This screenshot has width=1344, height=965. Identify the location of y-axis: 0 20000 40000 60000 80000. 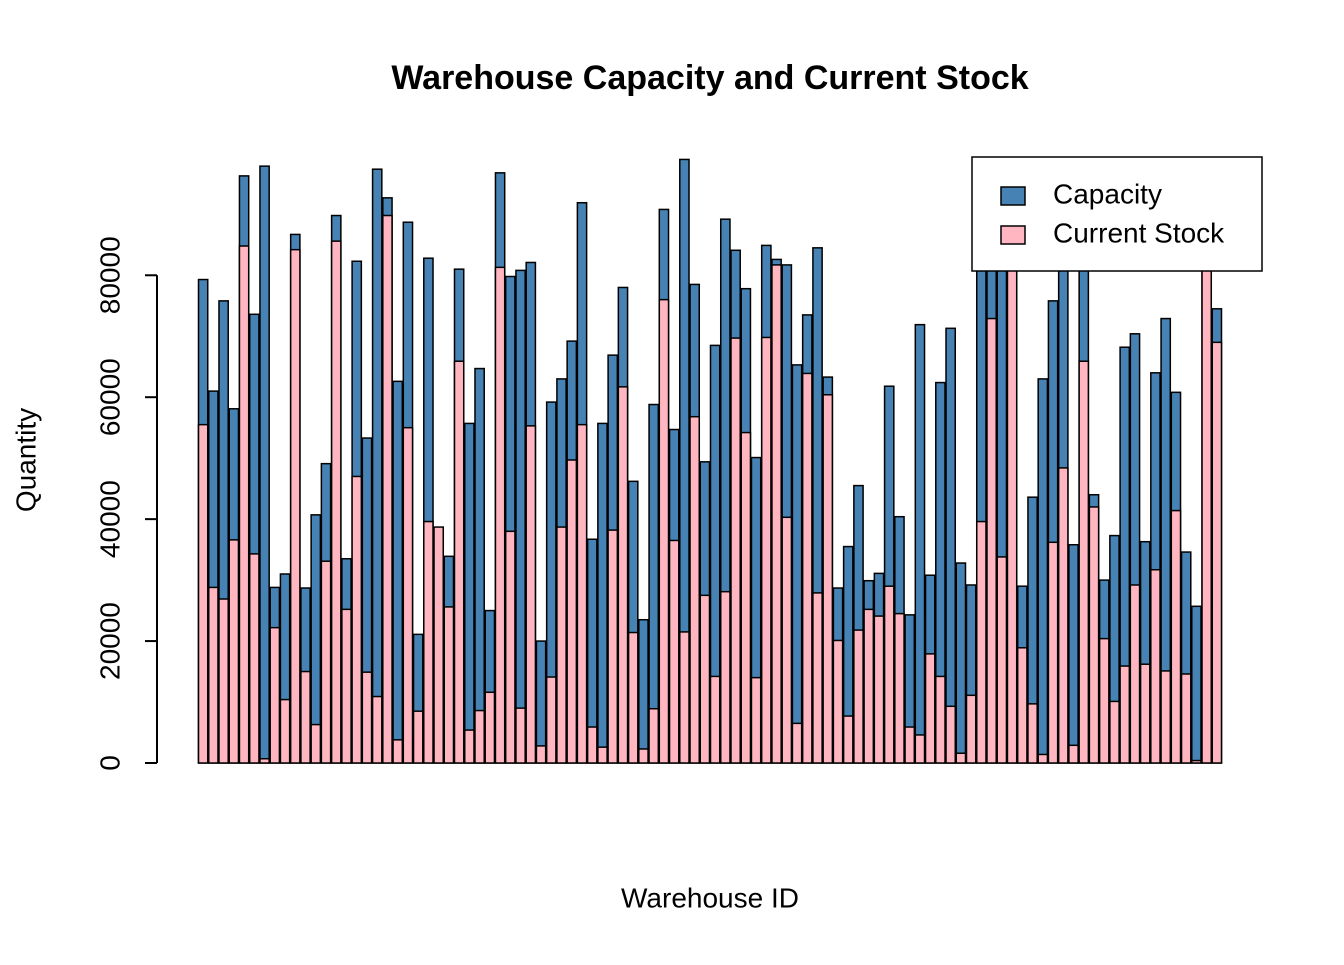
(126, 503).